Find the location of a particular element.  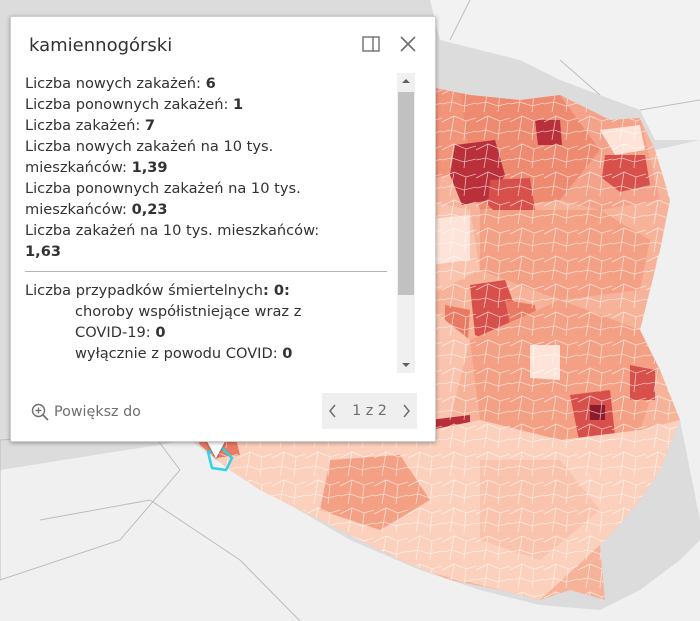

popup-title: kamiennogórski is located at coordinates (101, 45).